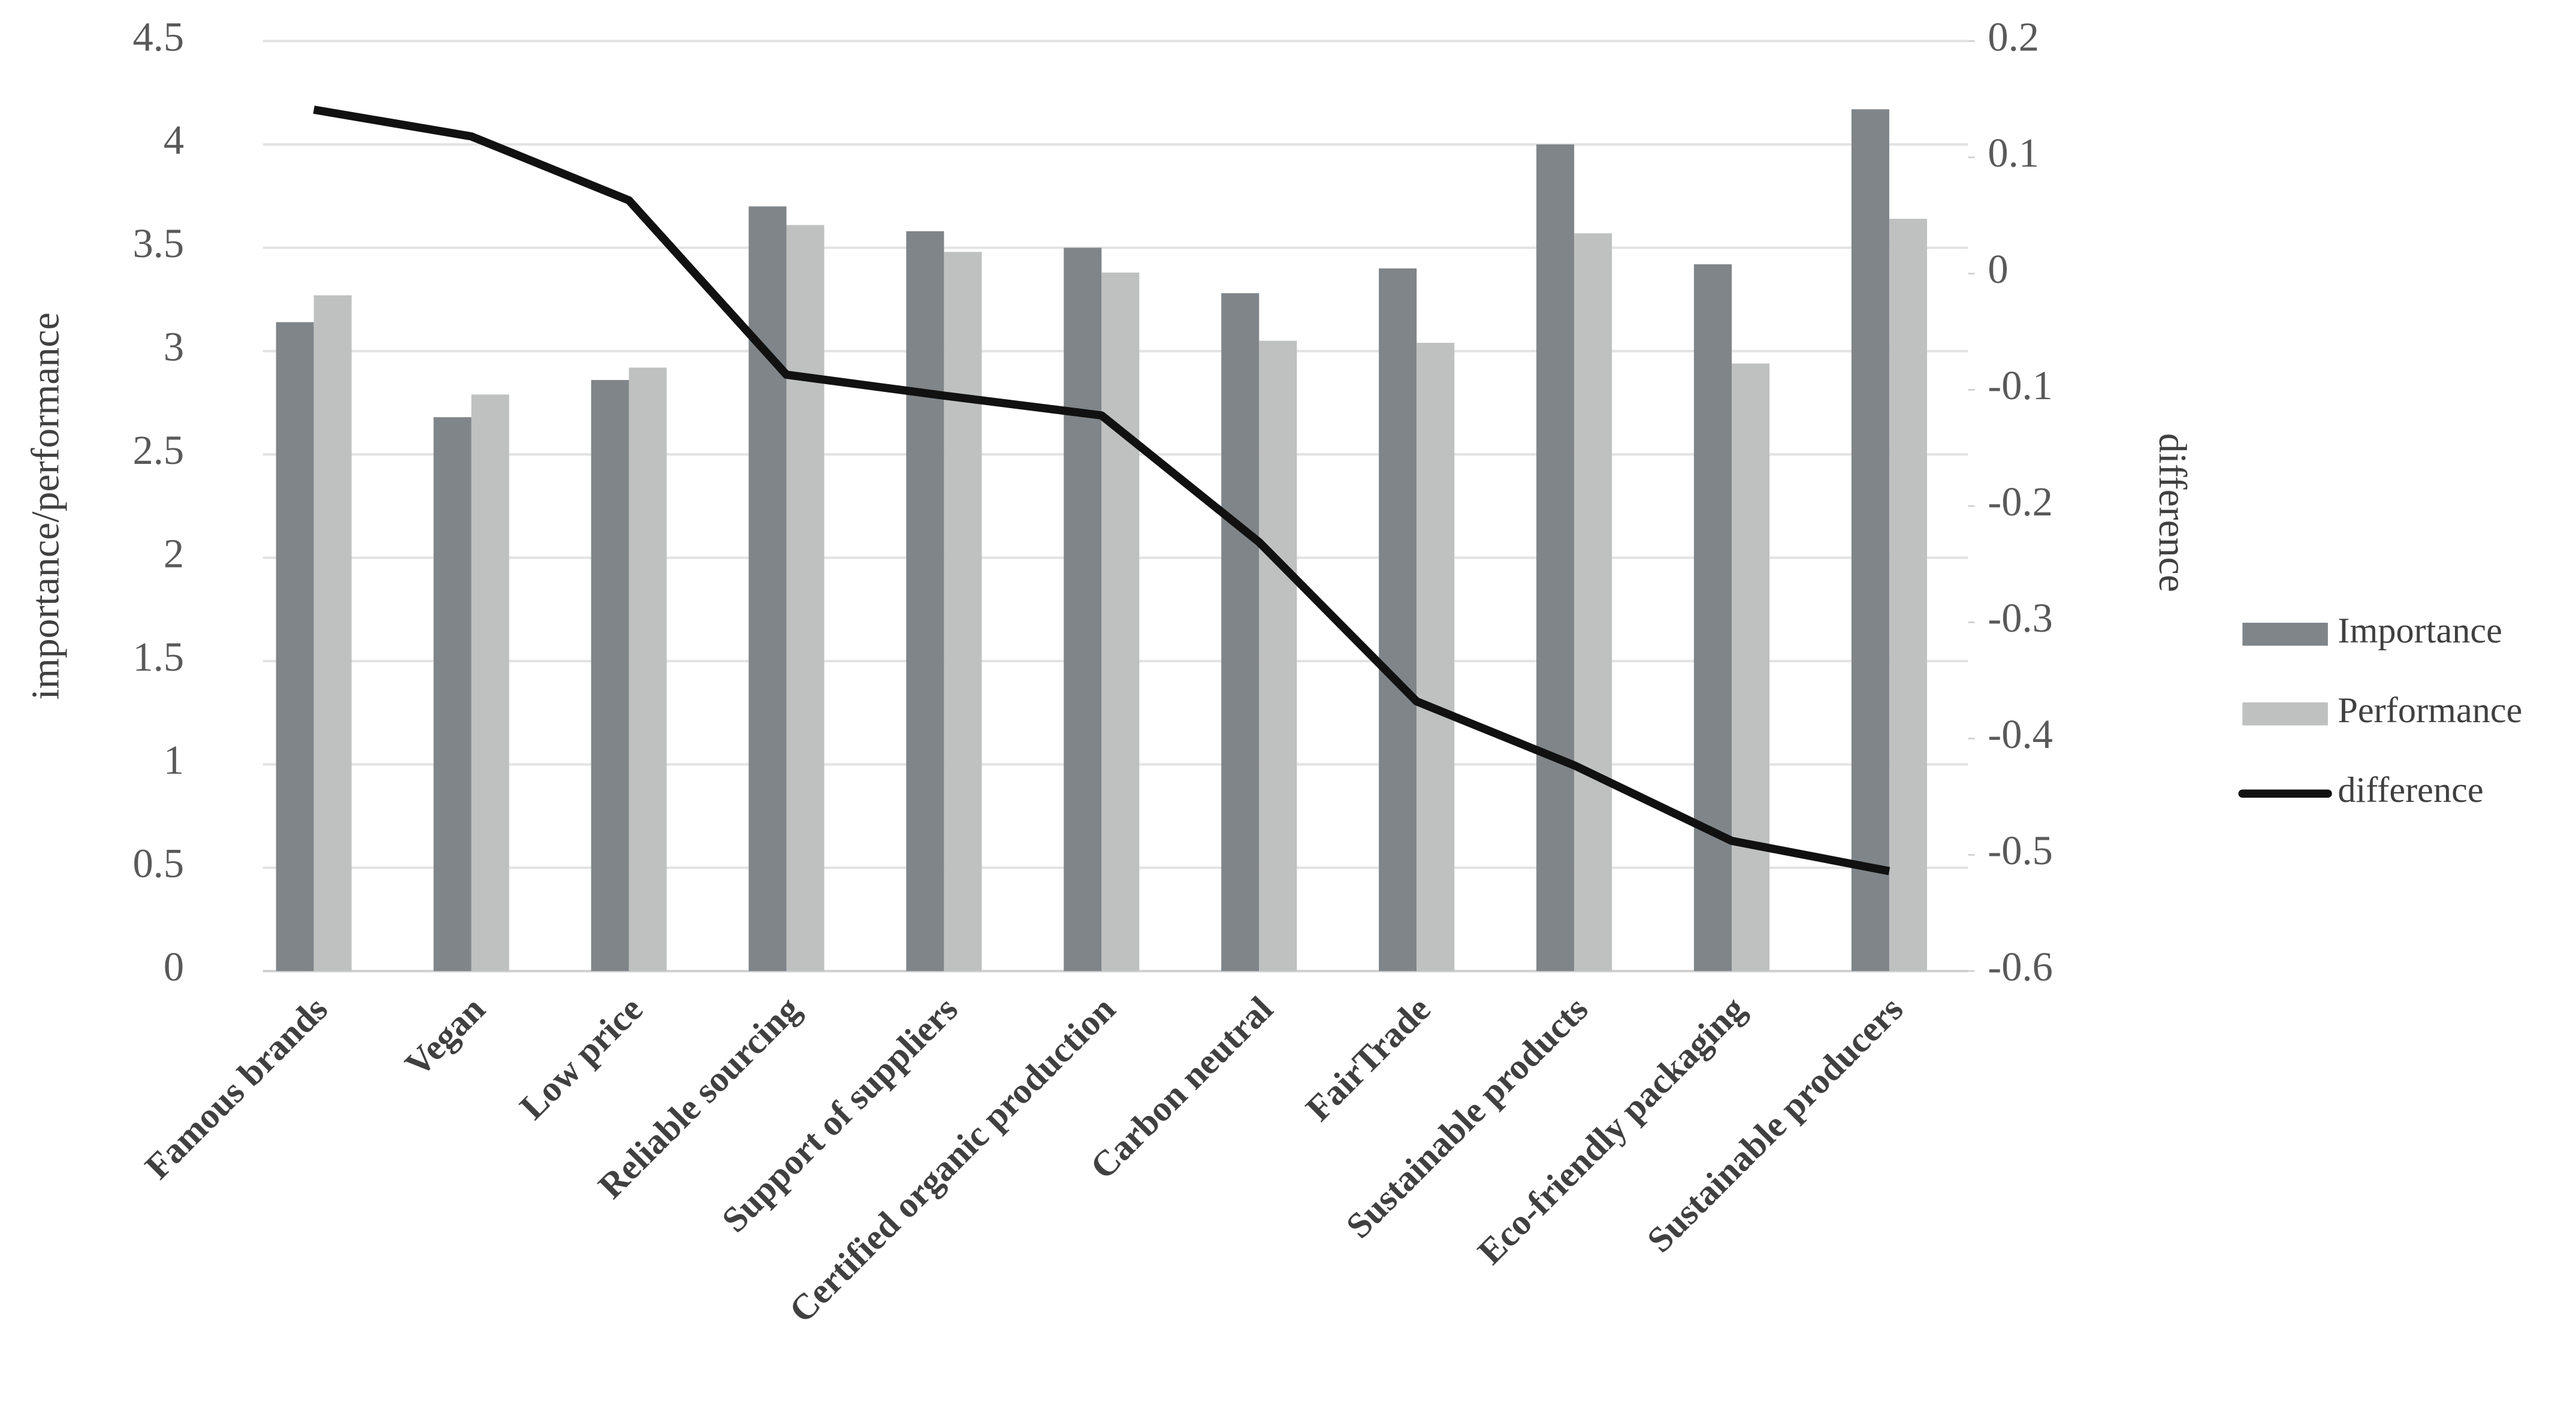 Image resolution: width=2576 pixels, height=1418 pixels. Describe the element at coordinates (2014, 36) in the screenshot. I see `y2-tick-label: 0.2` at that location.